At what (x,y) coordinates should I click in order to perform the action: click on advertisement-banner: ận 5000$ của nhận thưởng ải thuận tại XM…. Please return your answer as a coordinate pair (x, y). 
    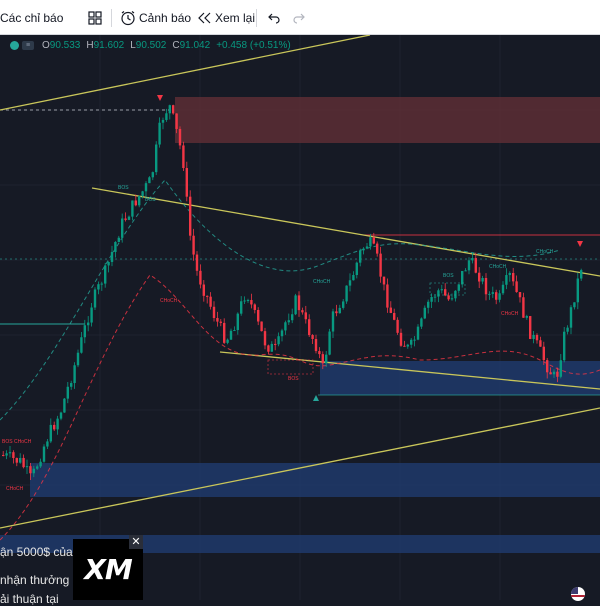
    Looking at the image, I should click on (300, 570).